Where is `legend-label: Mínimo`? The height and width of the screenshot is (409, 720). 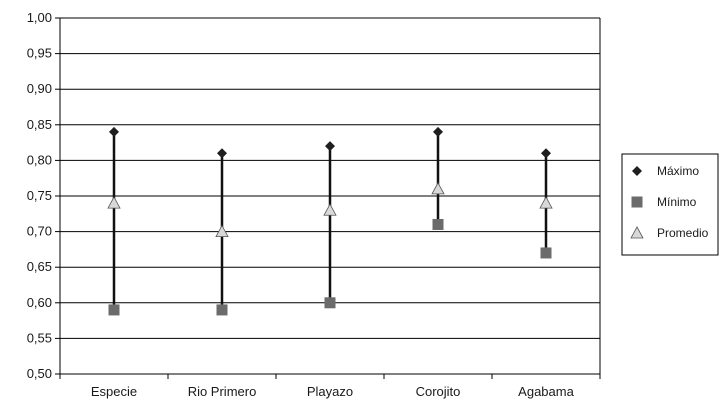
legend-label: Mínimo is located at coordinates (677, 202).